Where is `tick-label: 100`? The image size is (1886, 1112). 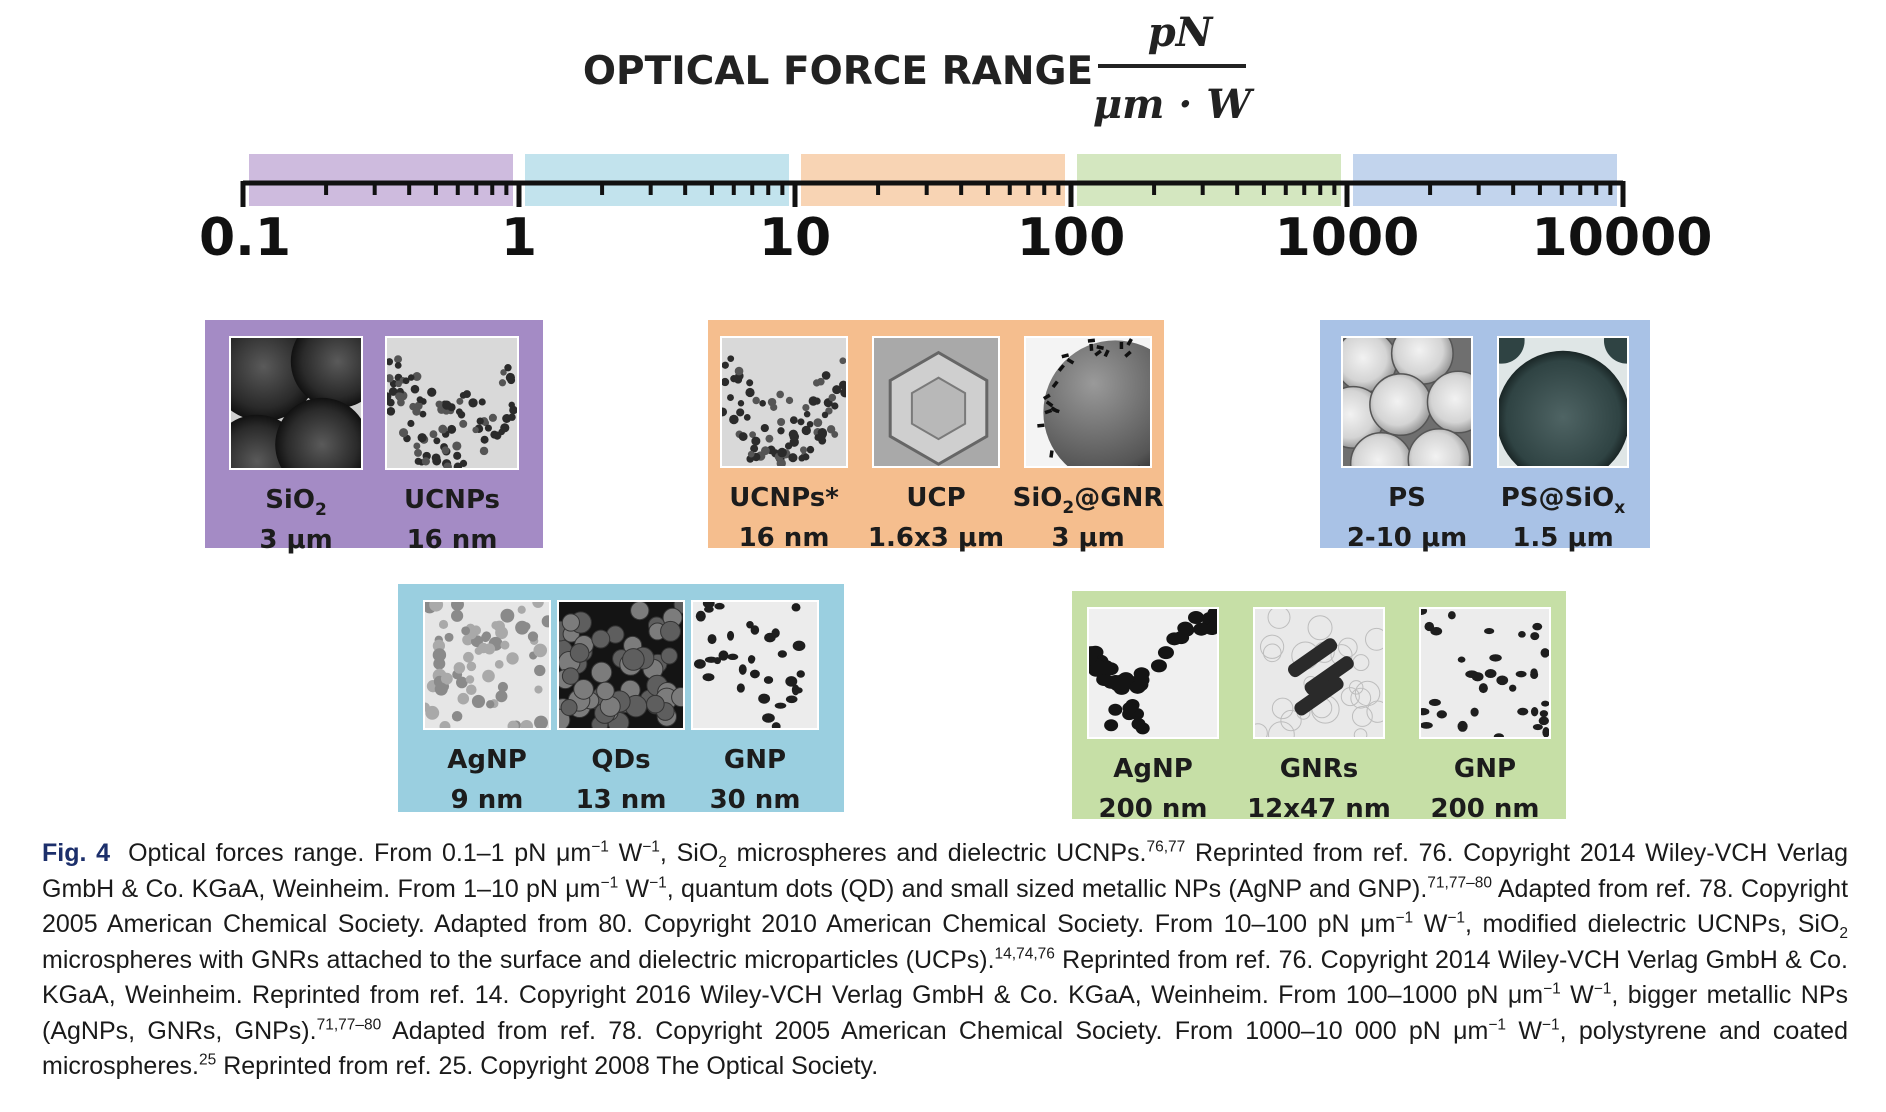 tick-label: 100 is located at coordinates (1071, 238).